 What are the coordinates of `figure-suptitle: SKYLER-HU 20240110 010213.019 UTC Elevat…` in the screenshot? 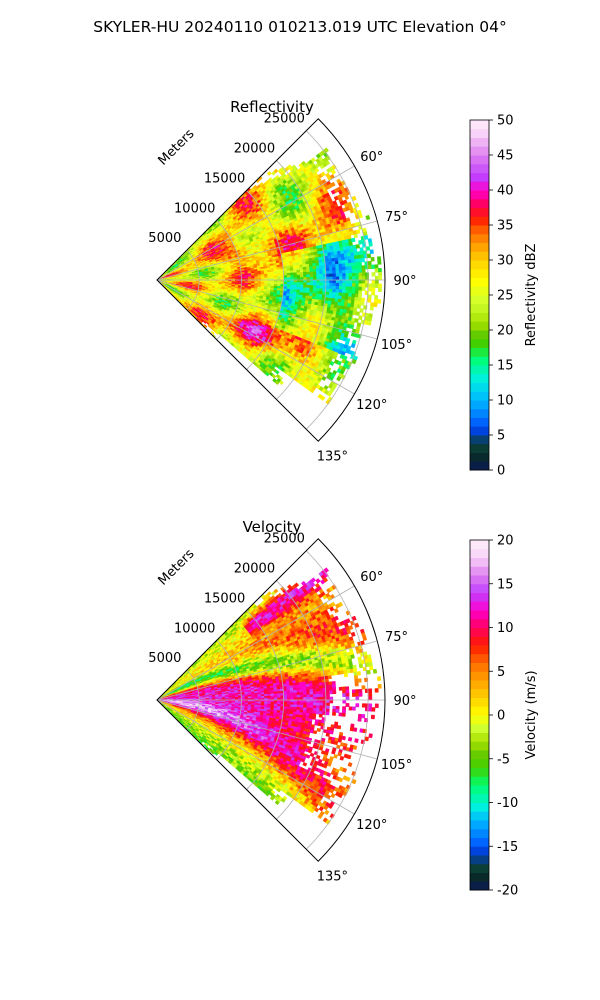 It's located at (300, 27).